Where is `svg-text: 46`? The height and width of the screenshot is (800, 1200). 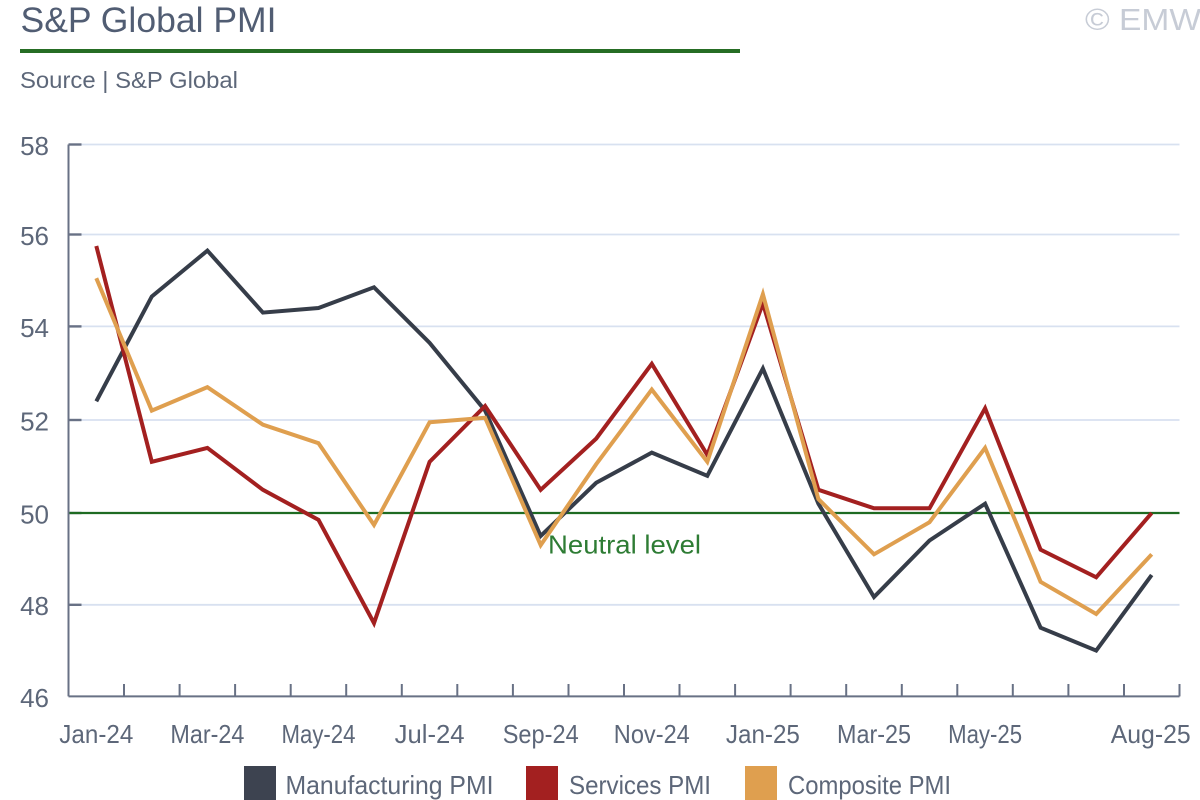
svg-text: 46 is located at coordinates (34, 698).